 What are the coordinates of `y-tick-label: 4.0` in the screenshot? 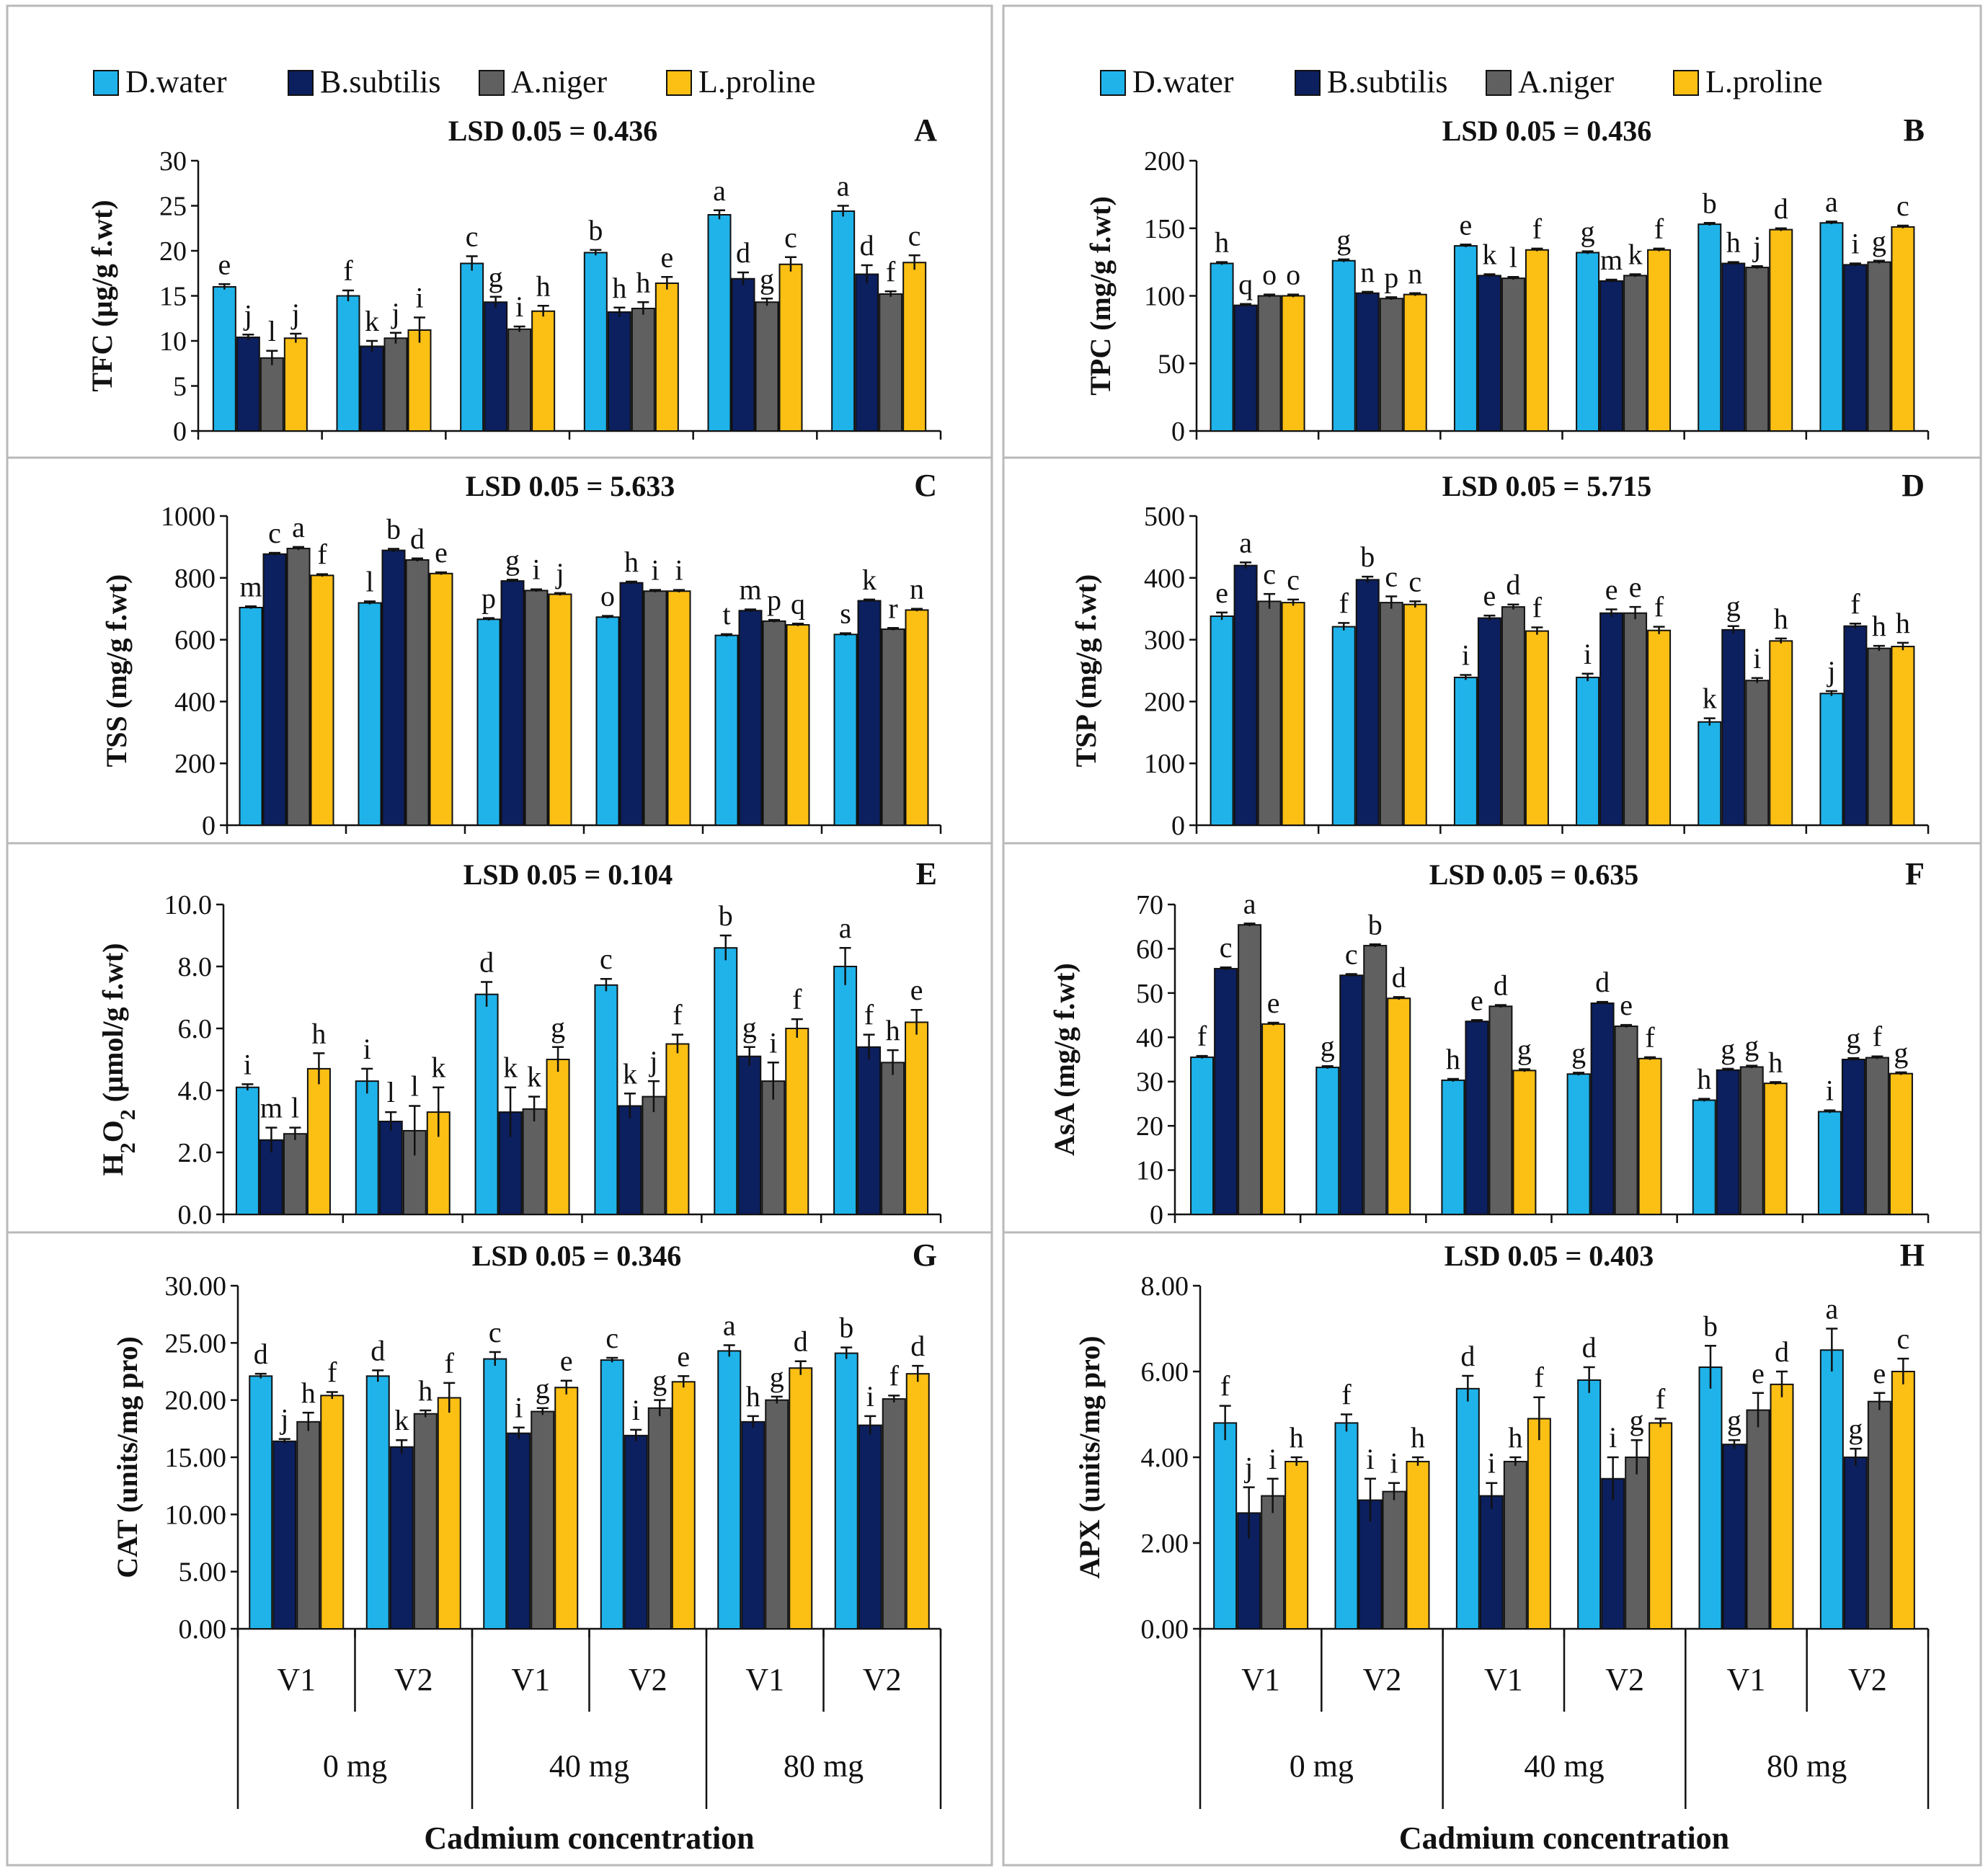 It's located at (195, 1091).